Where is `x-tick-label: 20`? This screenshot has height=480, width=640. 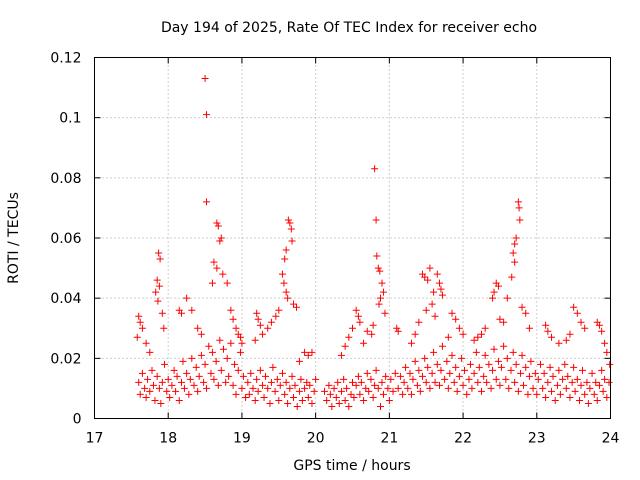
x-tick-label: 20 is located at coordinates (316, 439).